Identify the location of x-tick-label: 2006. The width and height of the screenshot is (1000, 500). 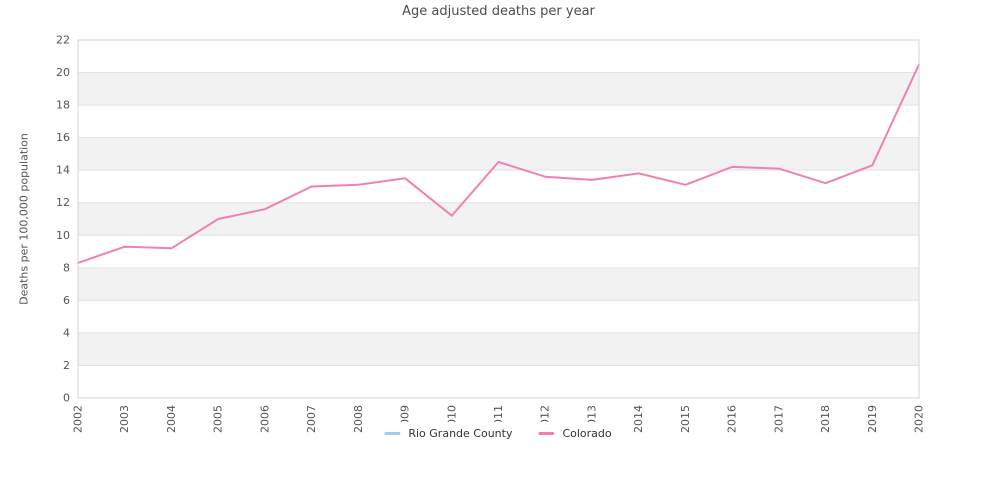
(264, 419).